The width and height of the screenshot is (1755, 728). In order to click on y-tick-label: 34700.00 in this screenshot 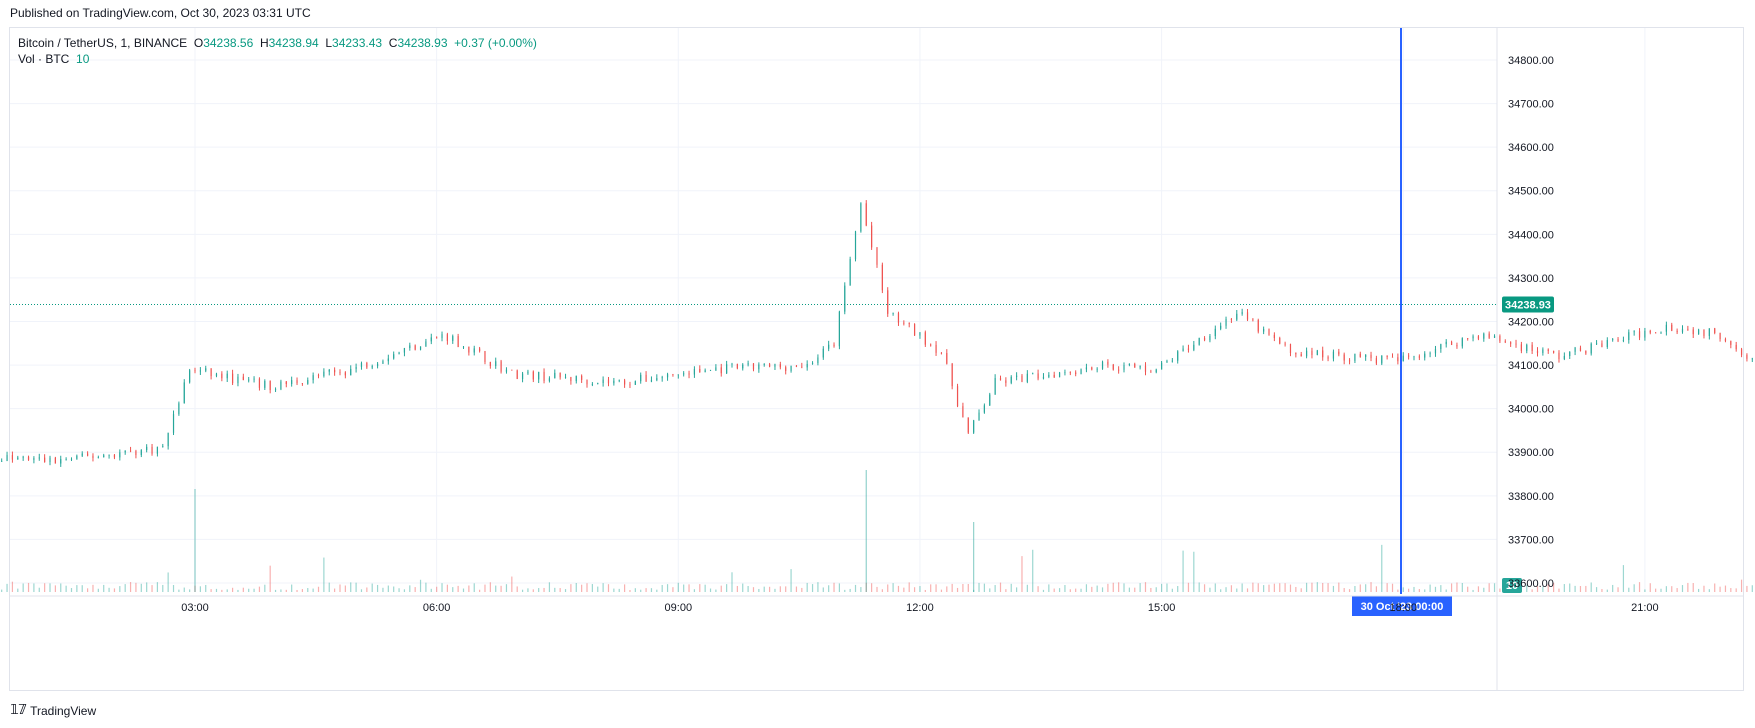, I will do `click(1531, 105)`.